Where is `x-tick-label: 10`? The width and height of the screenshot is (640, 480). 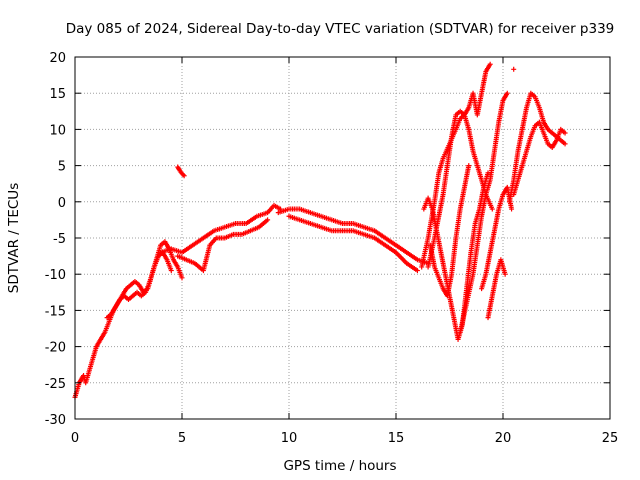 x-tick-label: 10 is located at coordinates (289, 438).